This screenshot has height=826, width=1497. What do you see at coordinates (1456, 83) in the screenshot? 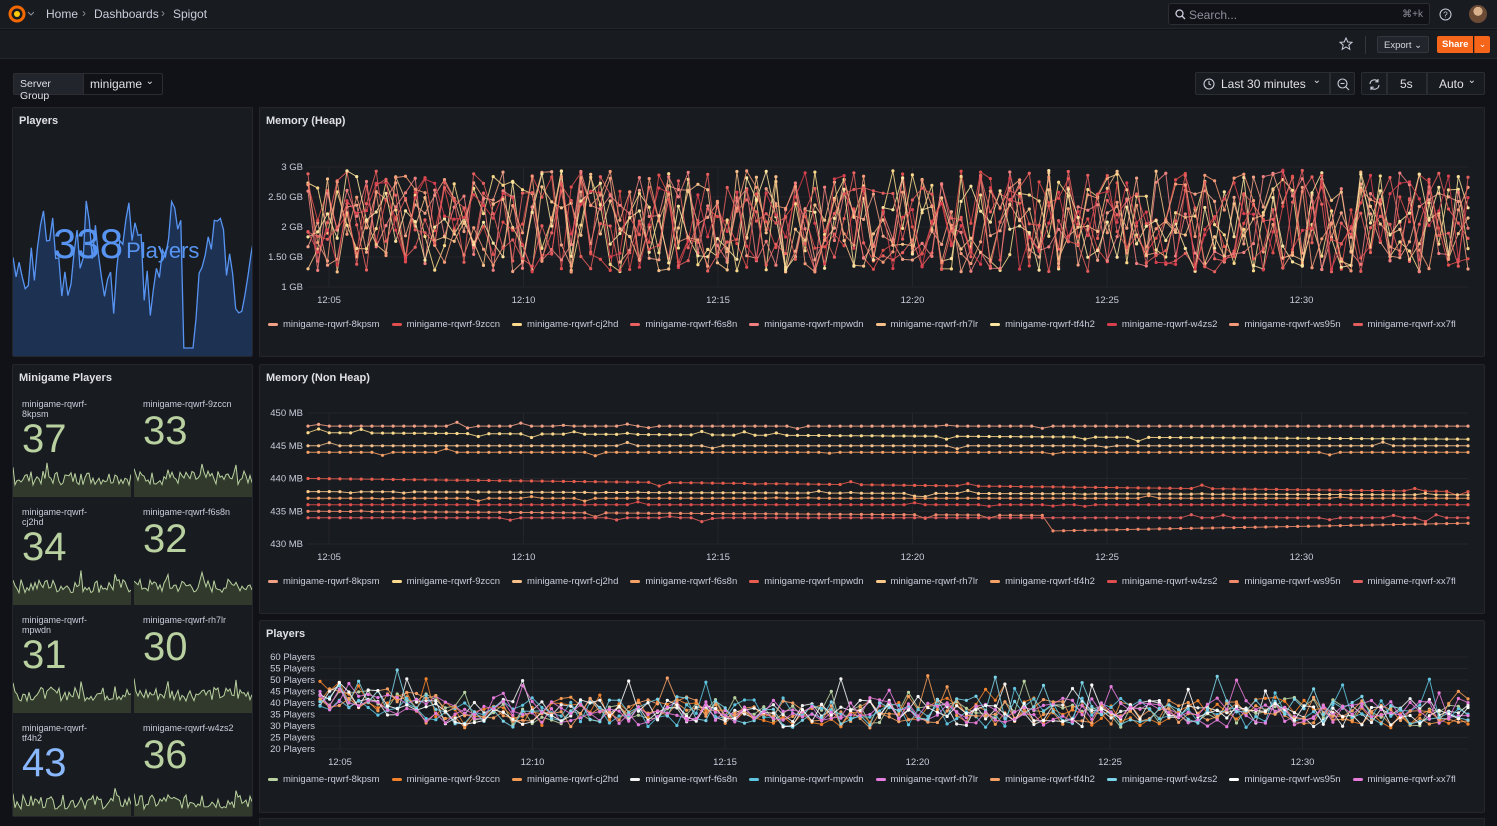
I see `auto-select: Auto ⌄` at bounding box center [1456, 83].